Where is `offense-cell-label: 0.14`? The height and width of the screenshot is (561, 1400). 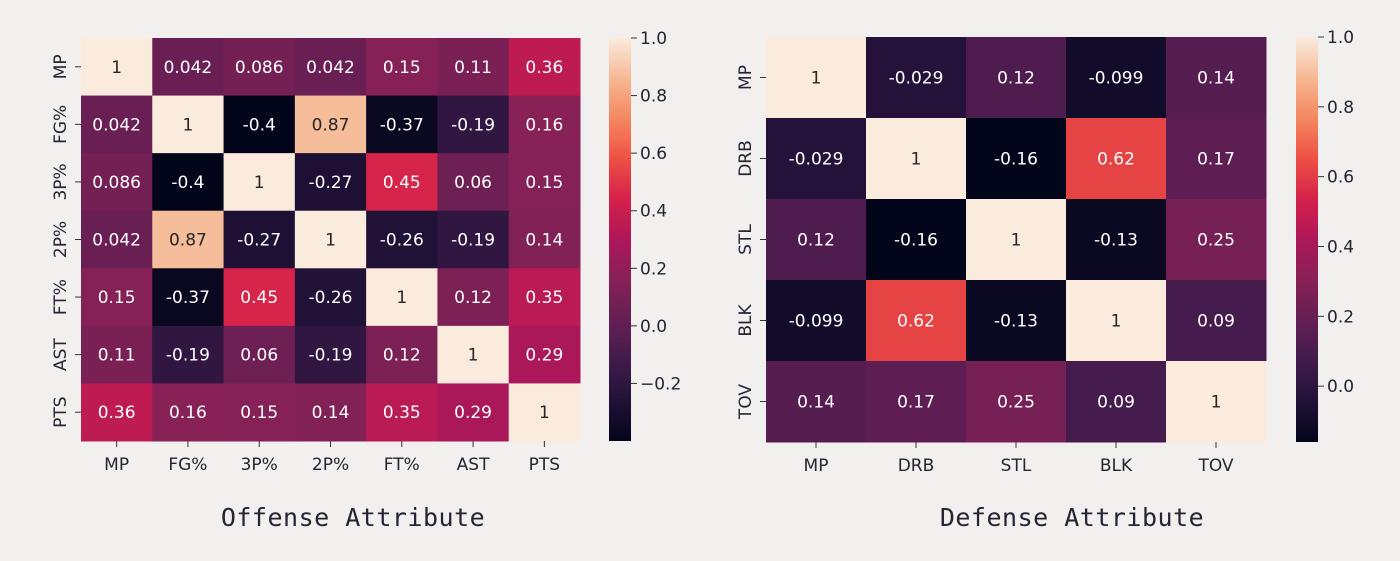 offense-cell-label: 0.14 is located at coordinates (544, 241).